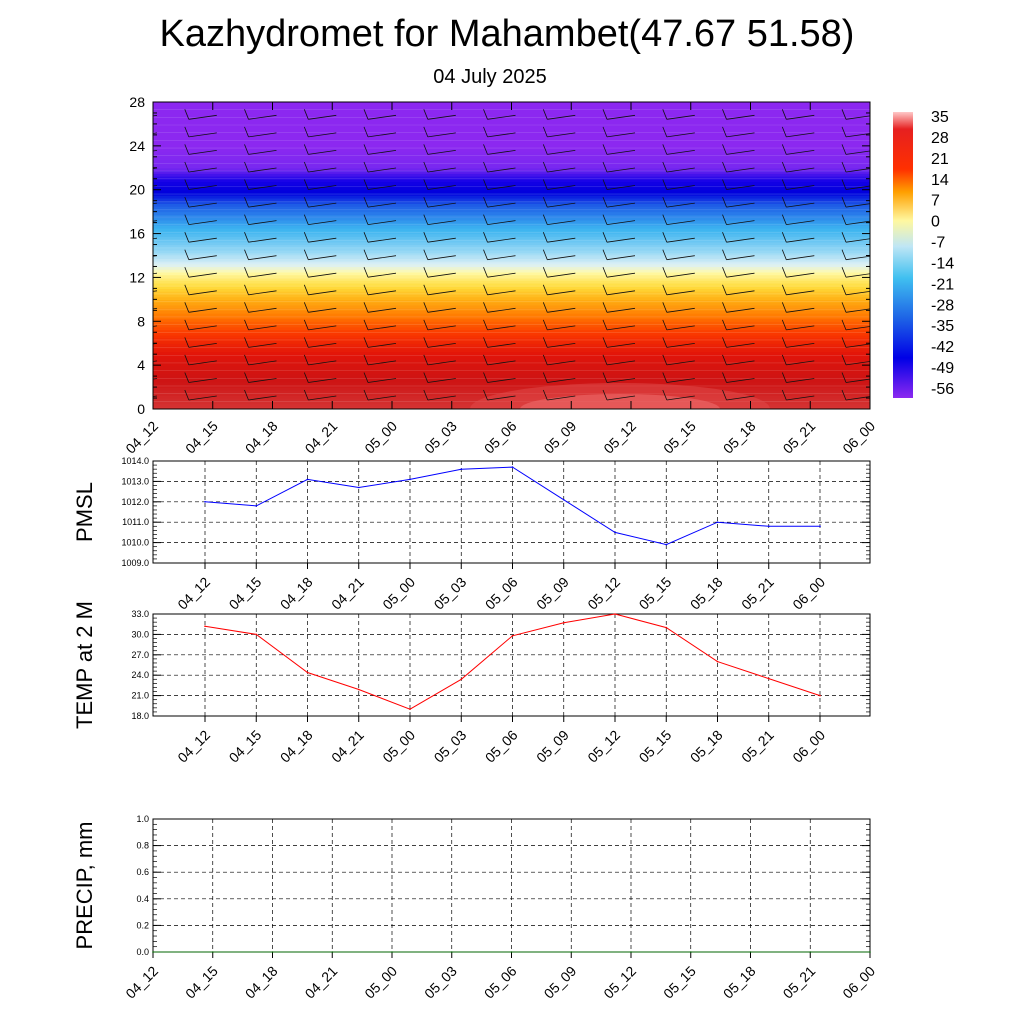  I want to click on y-tick-label: 0.2, so click(142, 925).